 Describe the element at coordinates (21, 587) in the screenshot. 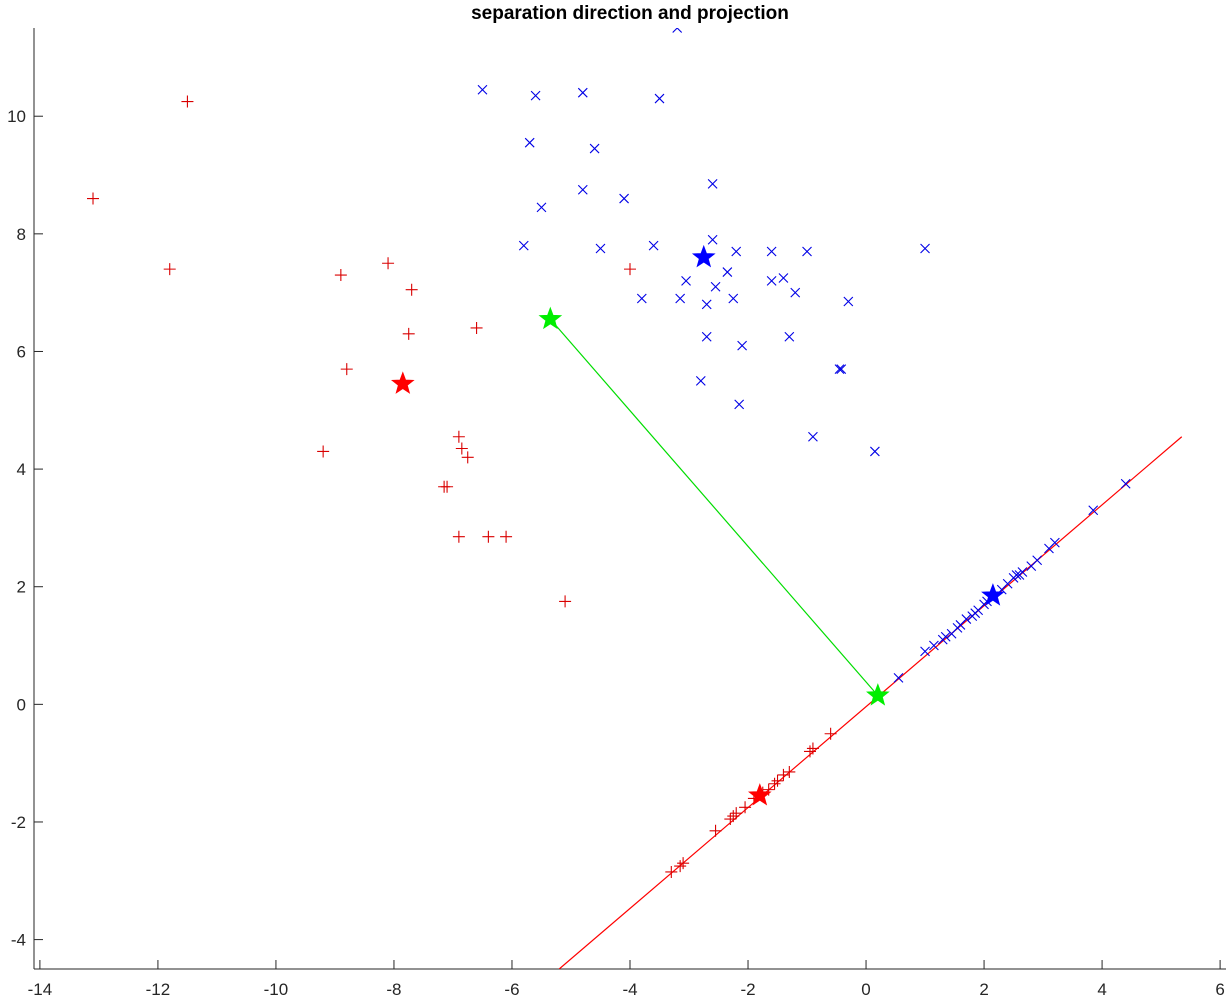

I see `y-tick-label: 2` at that location.